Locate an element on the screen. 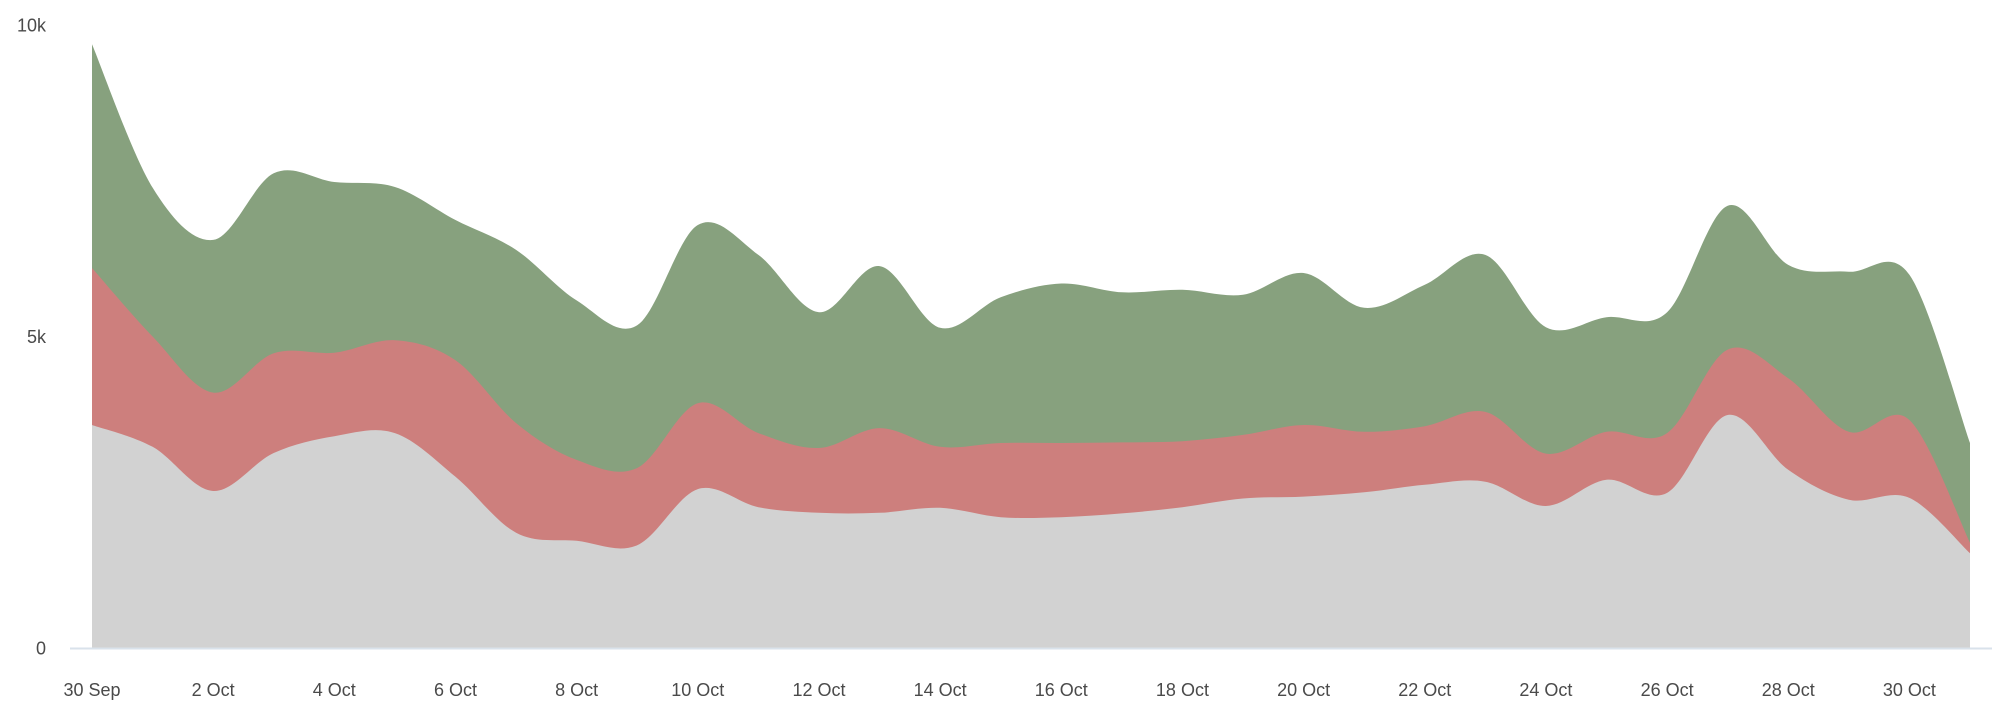  y-axis-label: 0 is located at coordinates (41, 649).